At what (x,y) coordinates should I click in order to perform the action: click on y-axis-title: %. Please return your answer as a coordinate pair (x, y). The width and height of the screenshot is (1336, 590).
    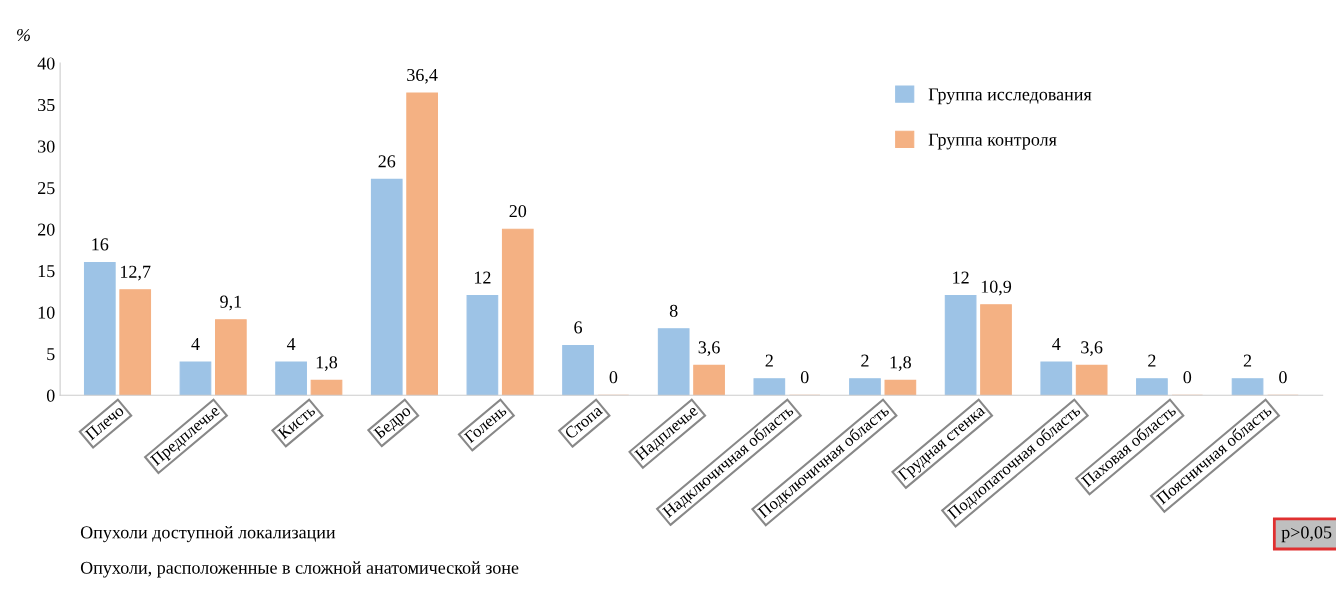
    Looking at the image, I should click on (23, 35).